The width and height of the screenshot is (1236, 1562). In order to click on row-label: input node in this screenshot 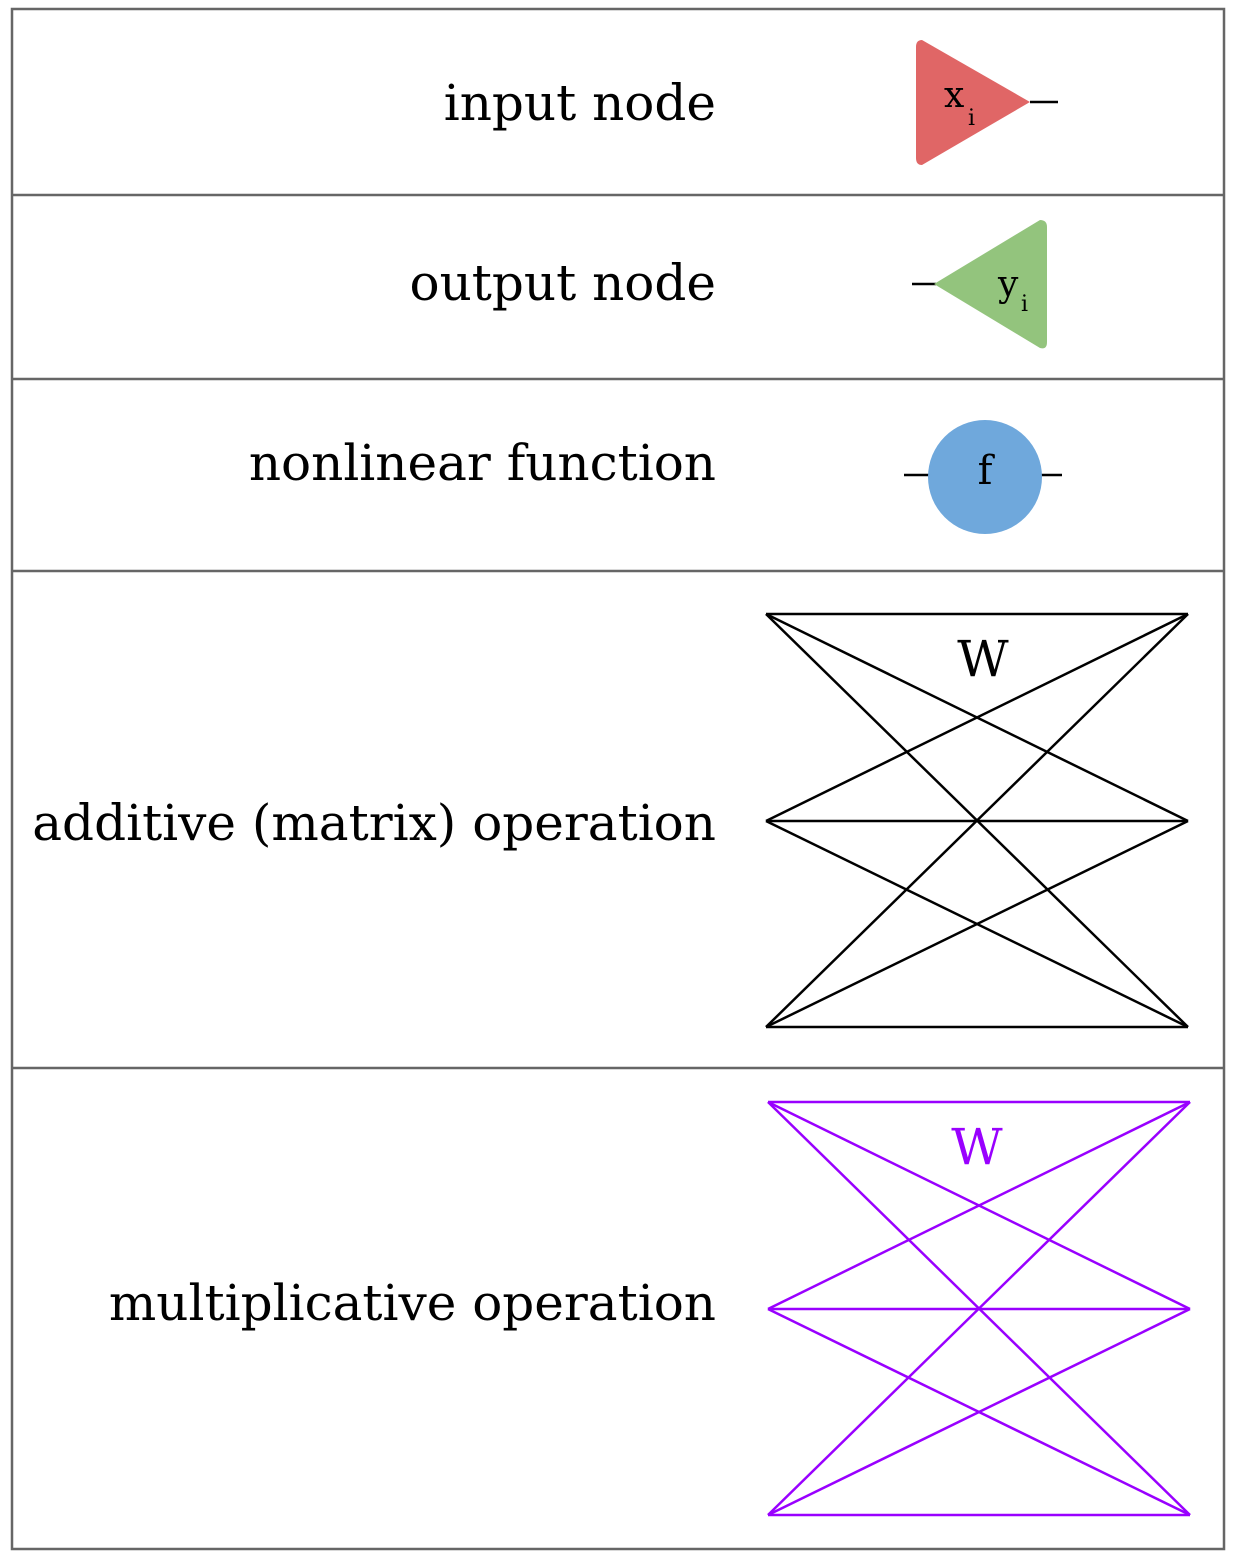, I will do `click(580, 103)`.